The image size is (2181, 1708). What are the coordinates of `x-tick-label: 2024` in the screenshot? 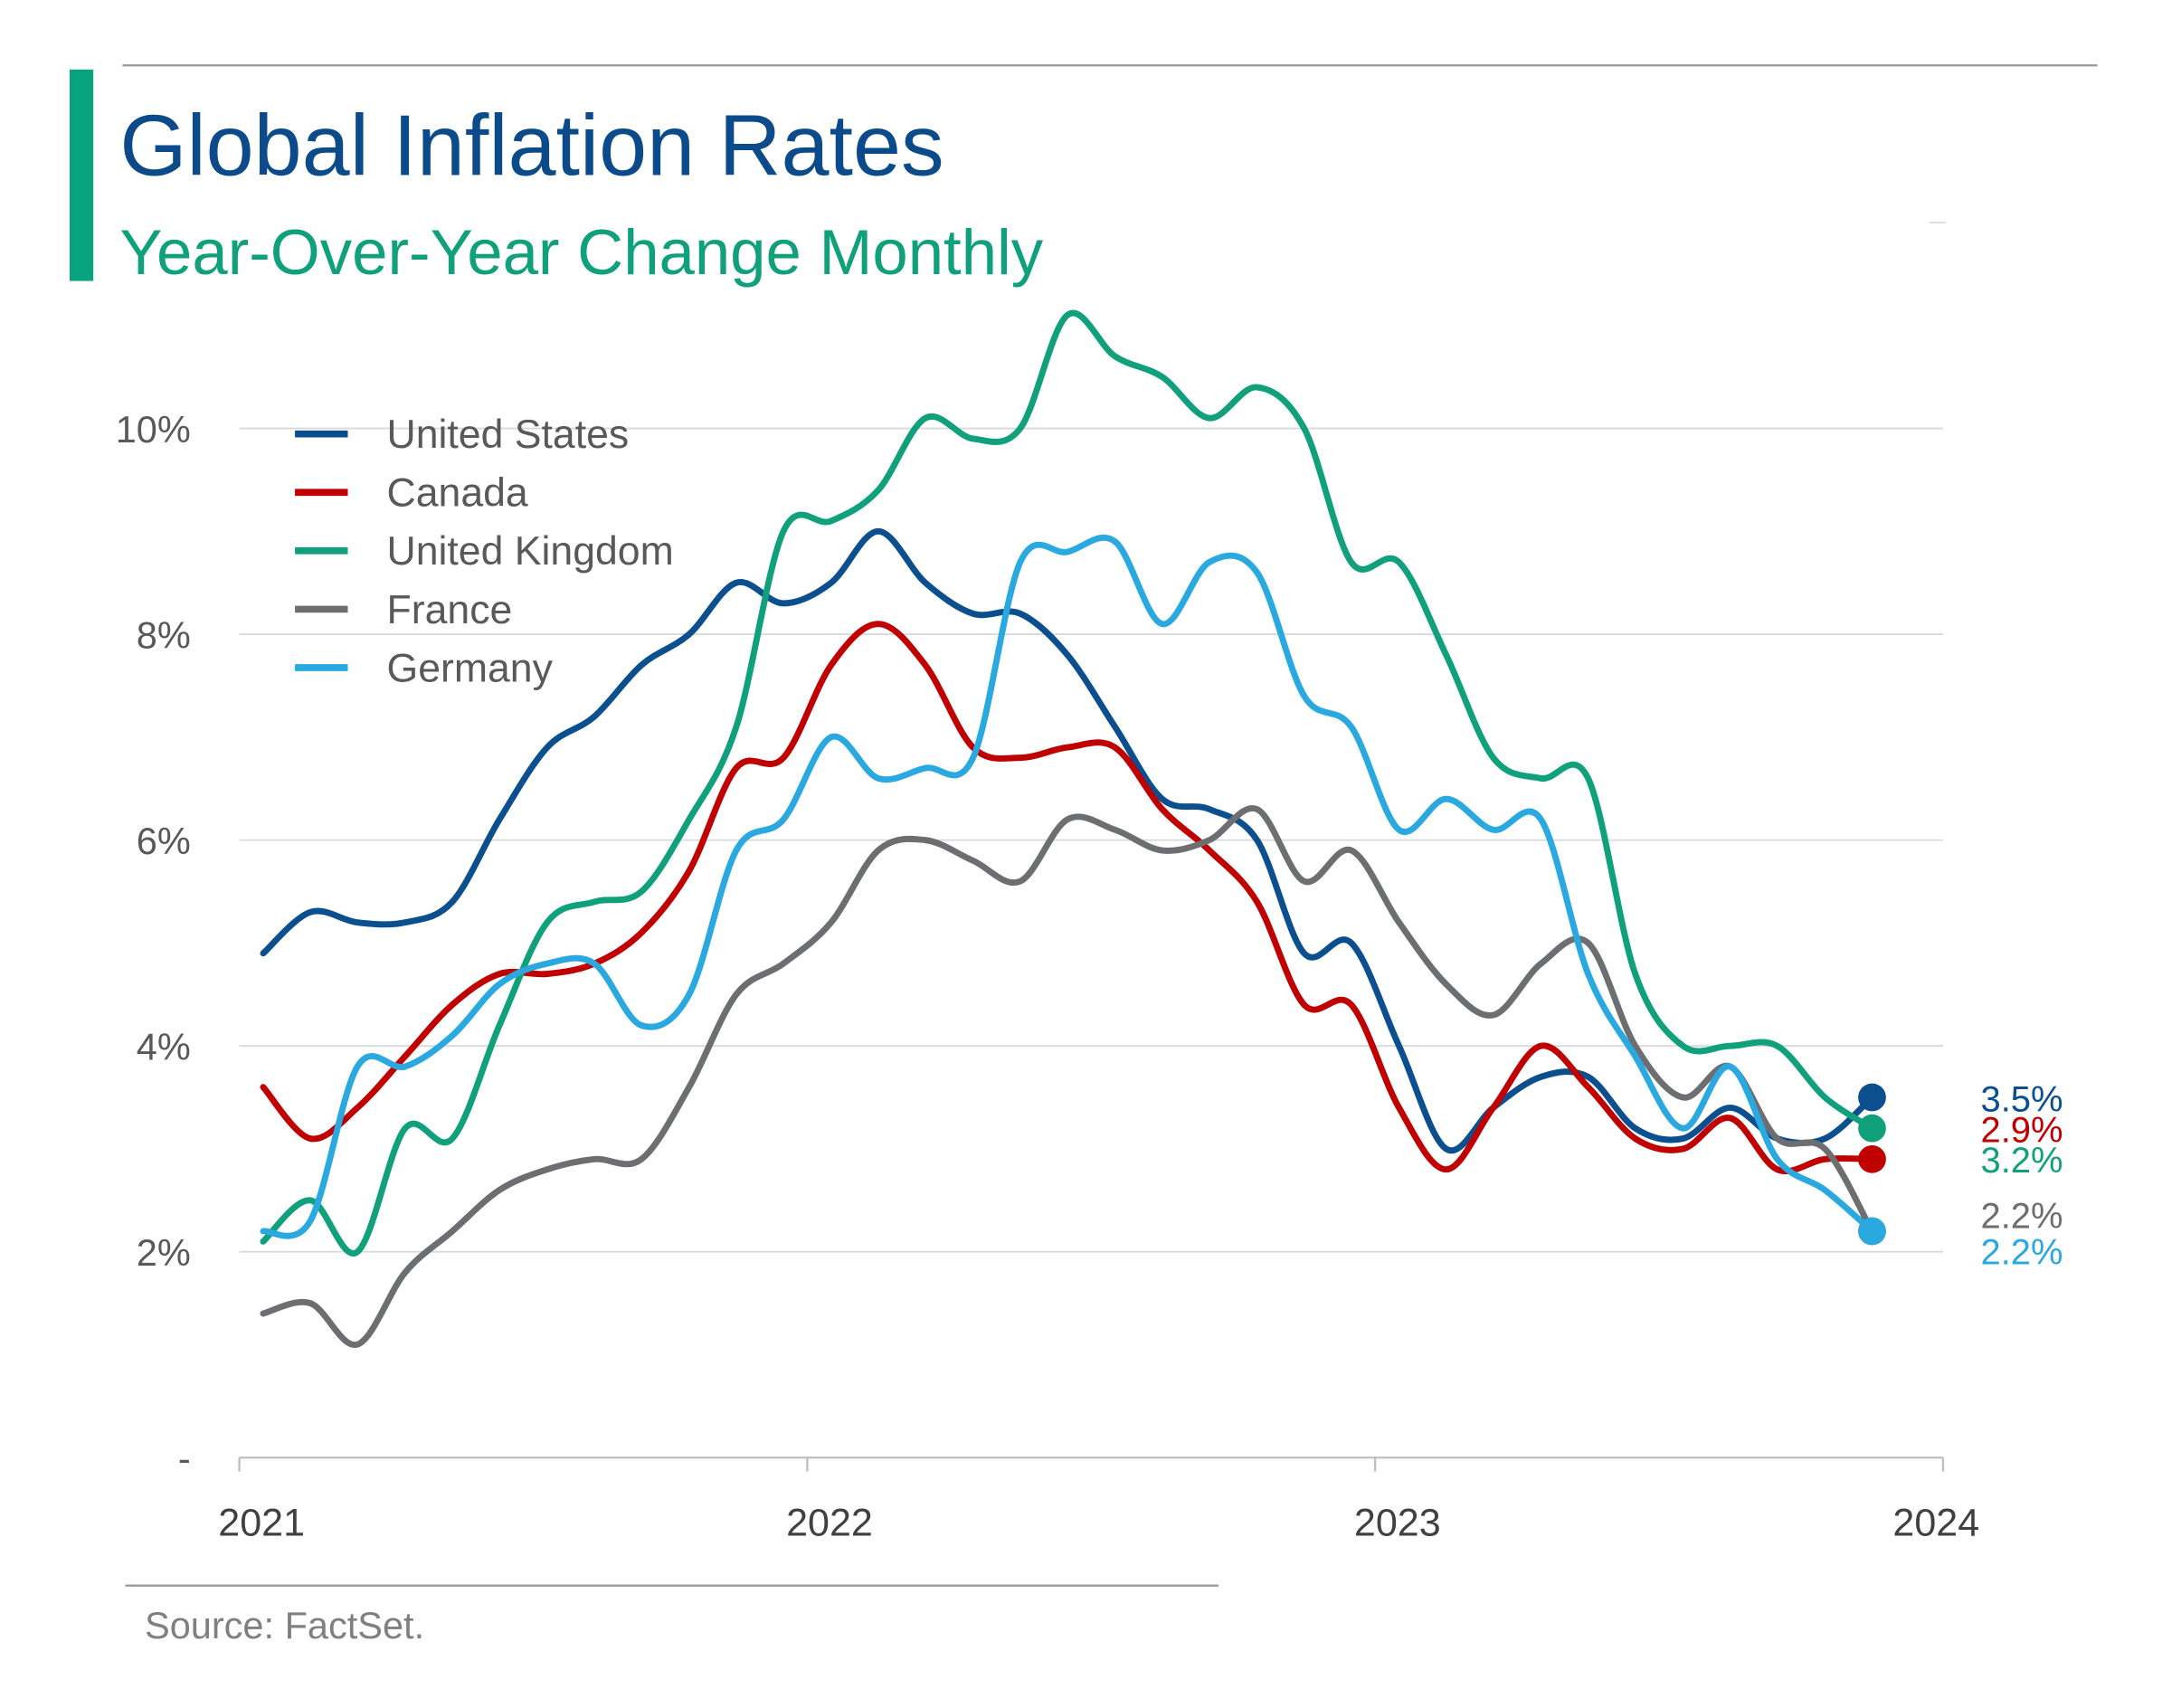 It's located at (1936, 1522).